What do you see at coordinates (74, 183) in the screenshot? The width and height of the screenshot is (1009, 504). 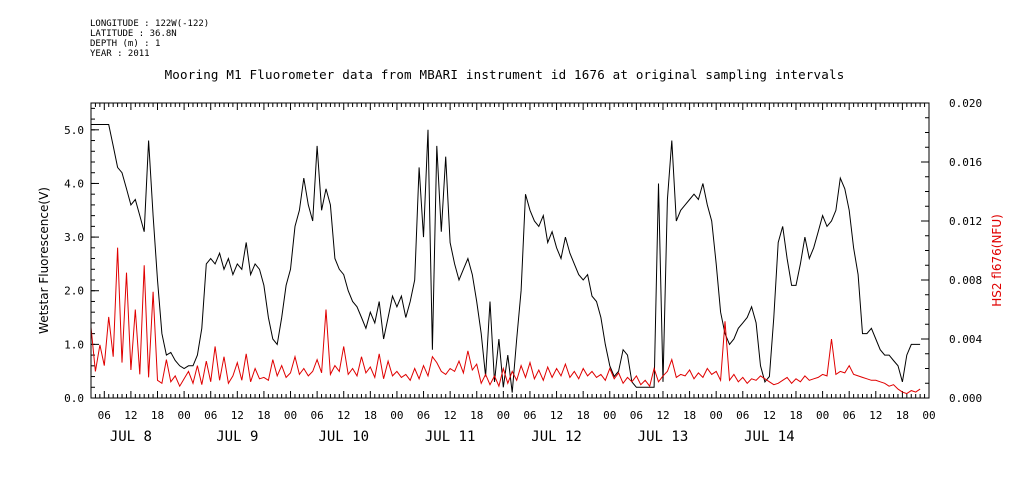 I see `y-left-tick-label: 4.0` at bounding box center [74, 183].